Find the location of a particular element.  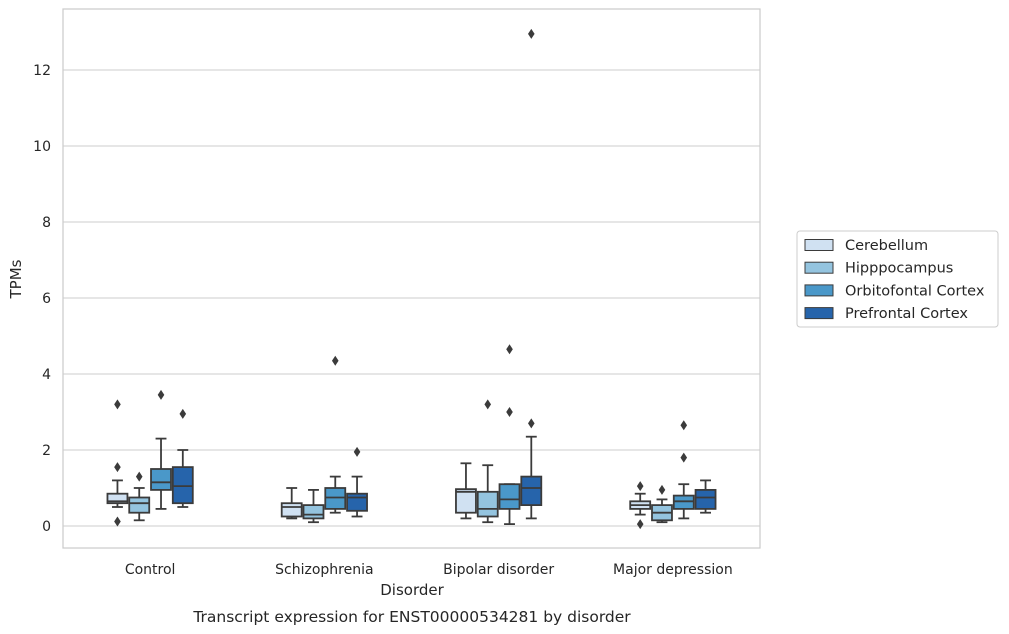

legend-label: Prefrontal Cortex is located at coordinates (906, 314).